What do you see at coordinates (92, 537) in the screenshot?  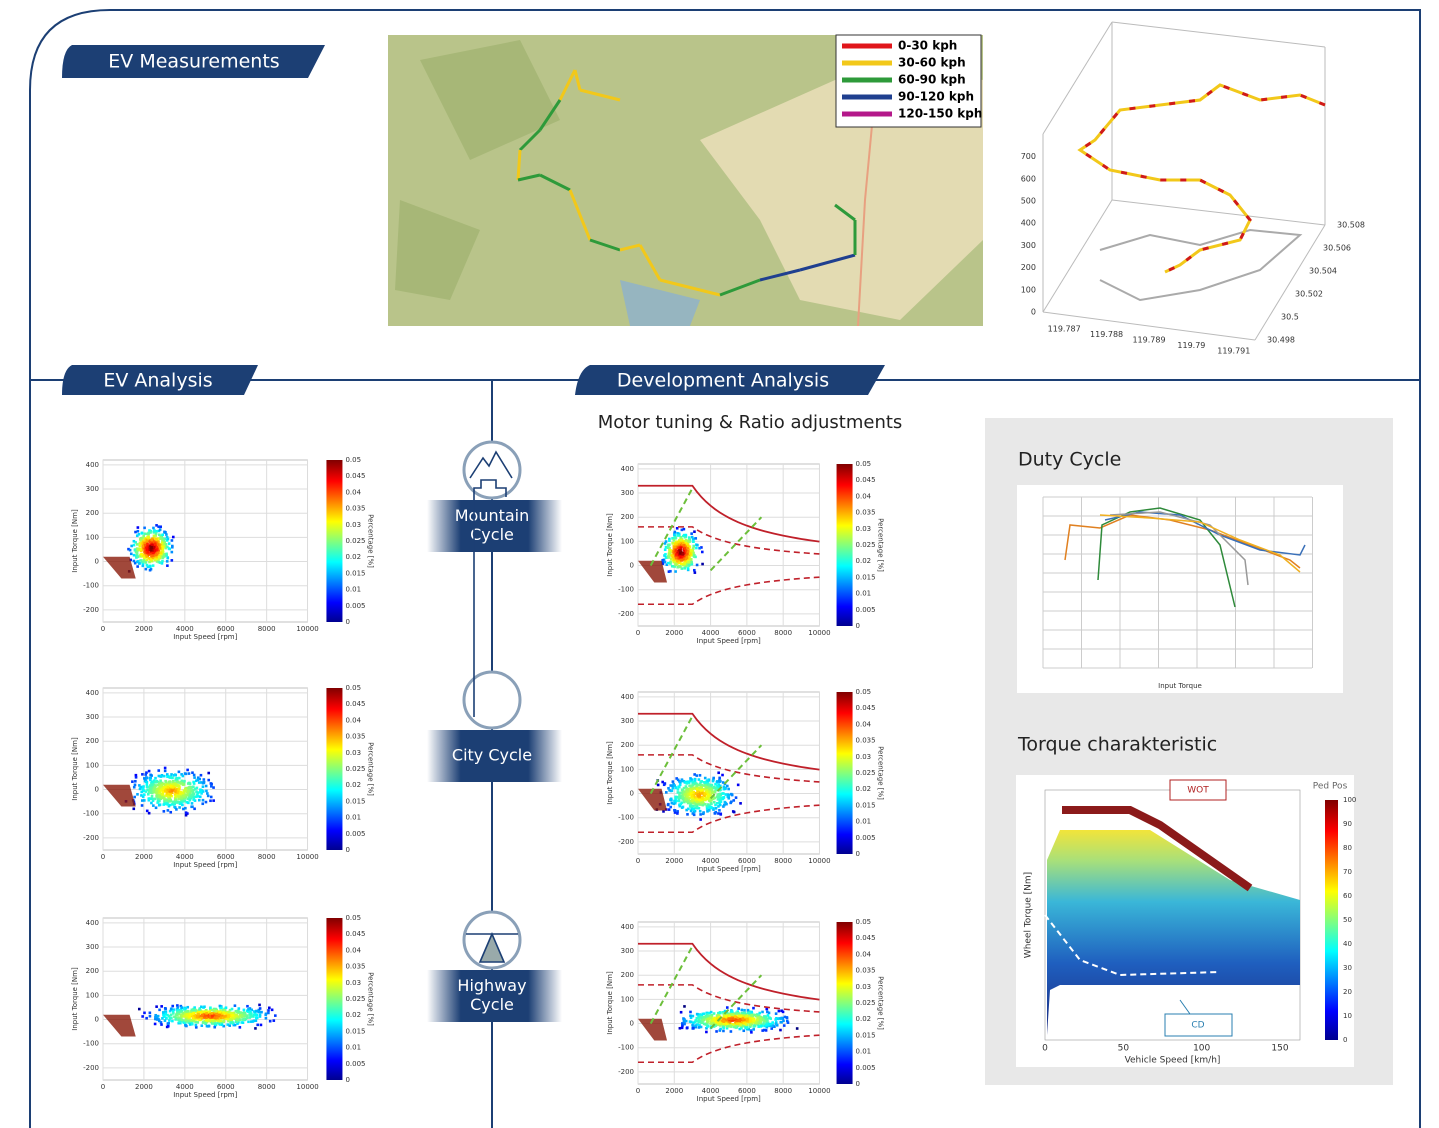 I see `y-tick-label: 100` at bounding box center [92, 537].